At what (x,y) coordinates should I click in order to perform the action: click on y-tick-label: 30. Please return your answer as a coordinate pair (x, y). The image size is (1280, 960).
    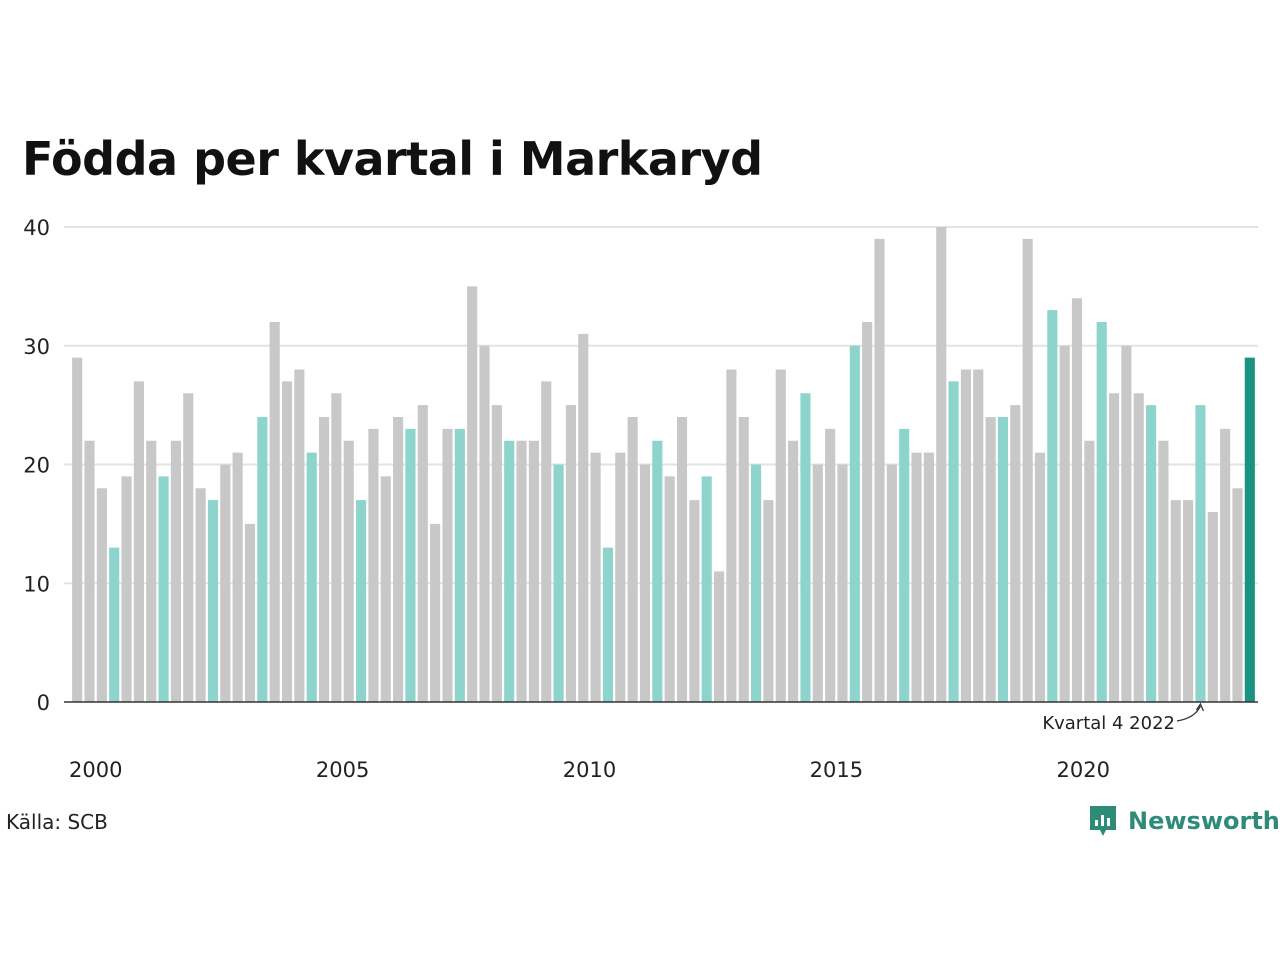
    Looking at the image, I should click on (36, 347).